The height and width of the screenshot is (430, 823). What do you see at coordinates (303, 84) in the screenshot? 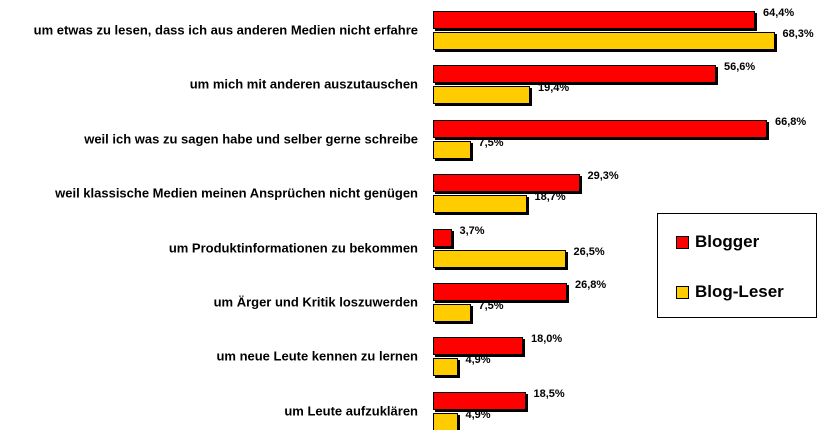
I see `category-text: um mich mit anderen auszutauschen` at bounding box center [303, 84].